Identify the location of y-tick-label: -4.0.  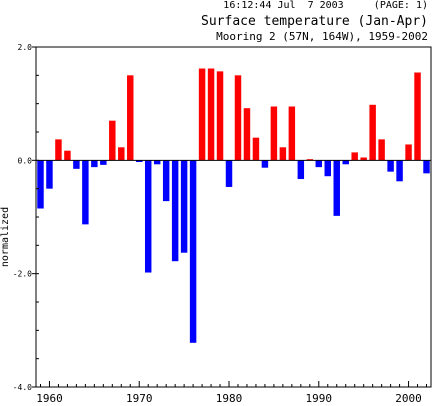
(22, 387).